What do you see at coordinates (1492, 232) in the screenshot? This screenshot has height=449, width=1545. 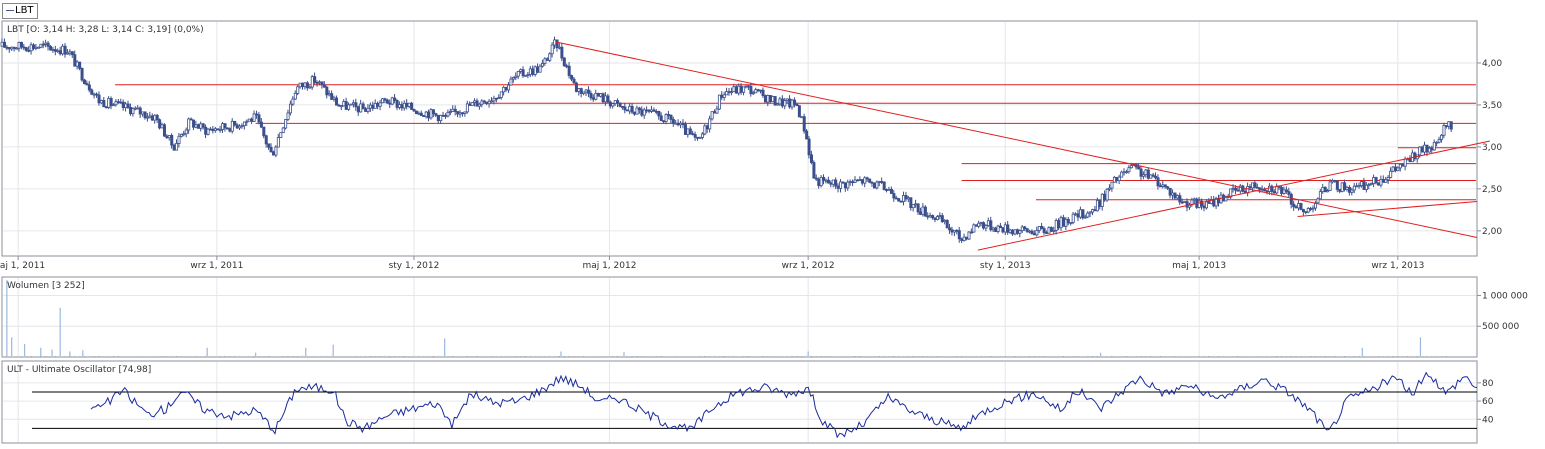 I see `y-tick-label: 2,00` at bounding box center [1492, 232].